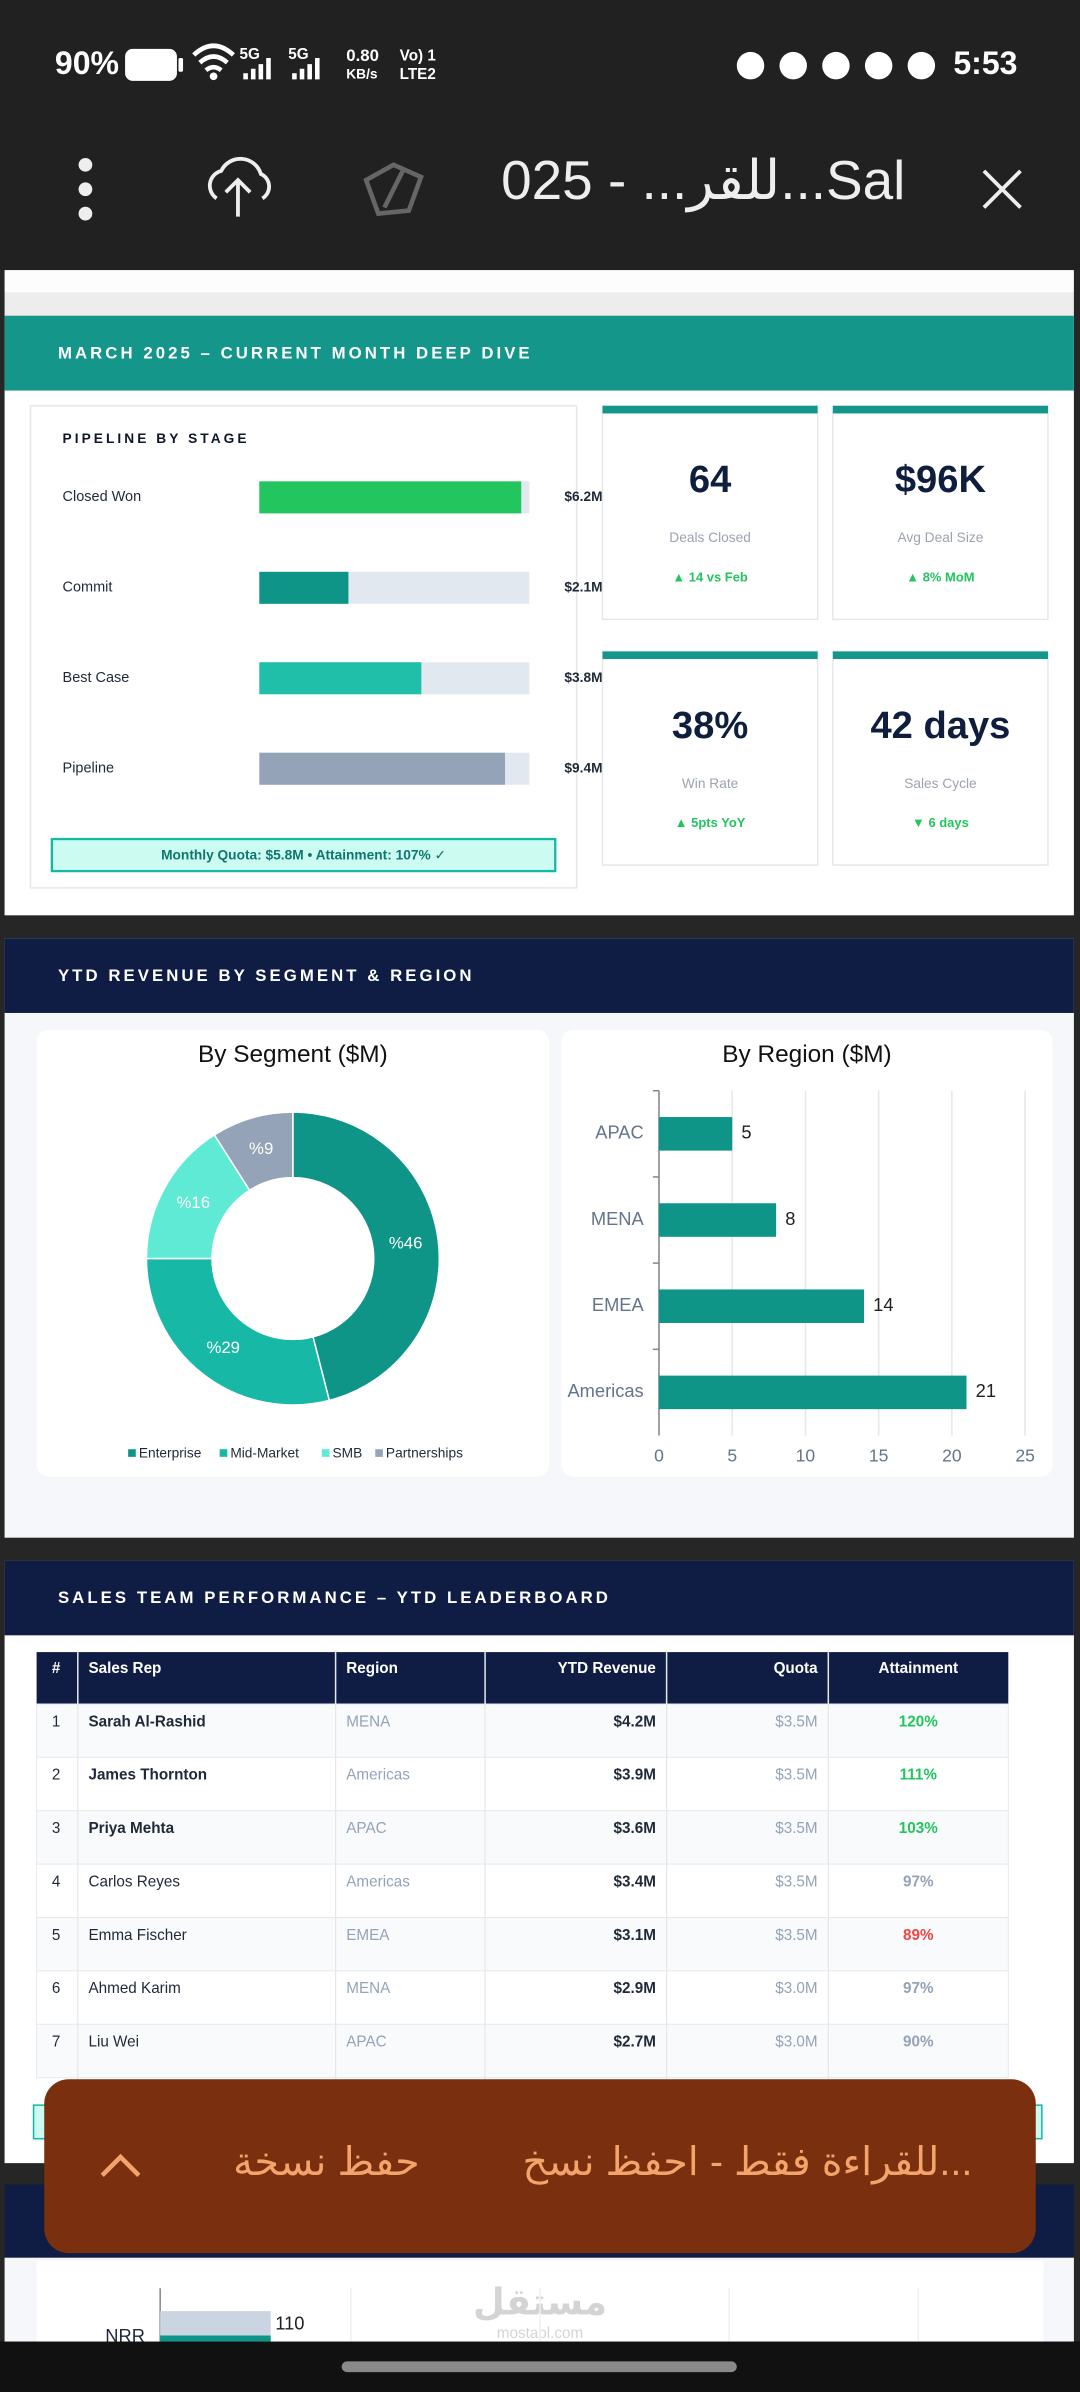 This screenshot has height=2392, width=1080. What do you see at coordinates (583, 496) in the screenshot?
I see `stage-value: $6.2M` at bounding box center [583, 496].